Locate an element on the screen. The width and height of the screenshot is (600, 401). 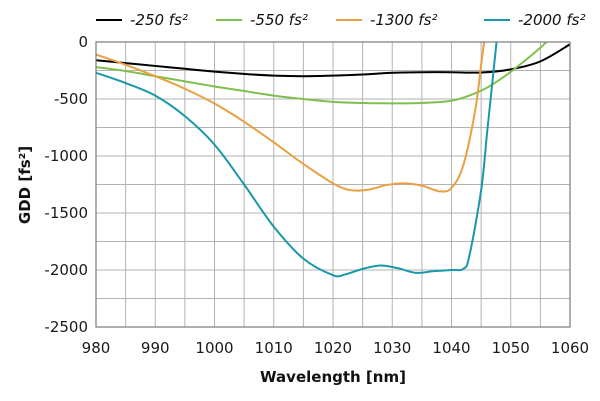
y-tick-label: -2000 is located at coordinates (66, 270).